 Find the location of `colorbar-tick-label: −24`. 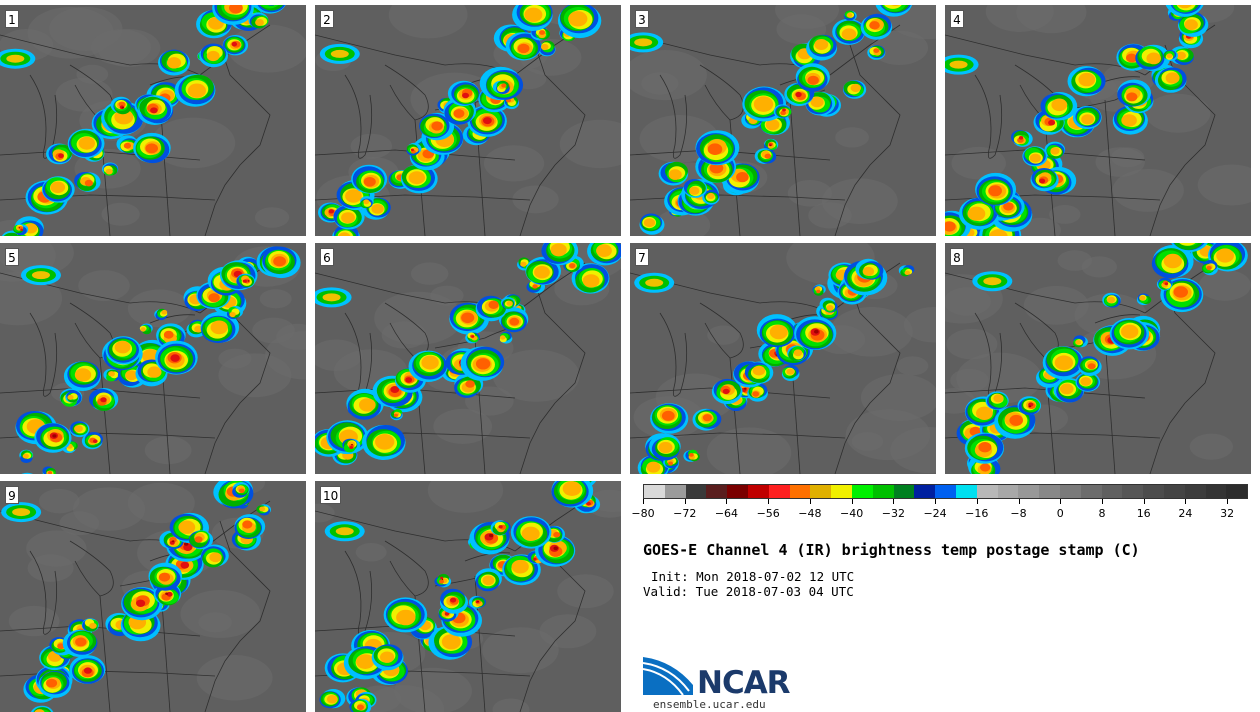

colorbar-tick-label: −24 is located at coordinates (935, 513).